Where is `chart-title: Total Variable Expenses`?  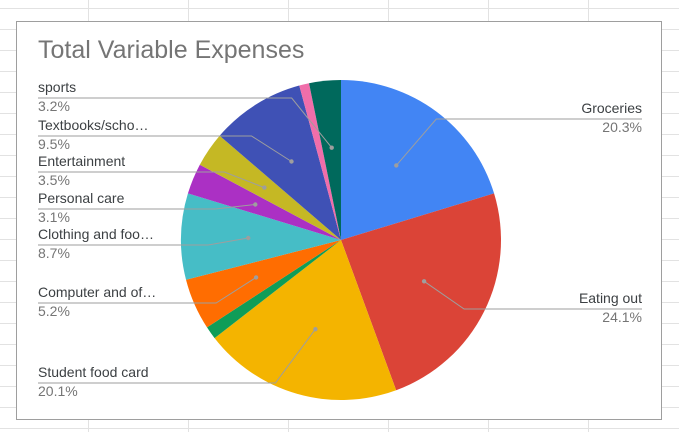 chart-title: Total Variable Expenses is located at coordinates (171, 50).